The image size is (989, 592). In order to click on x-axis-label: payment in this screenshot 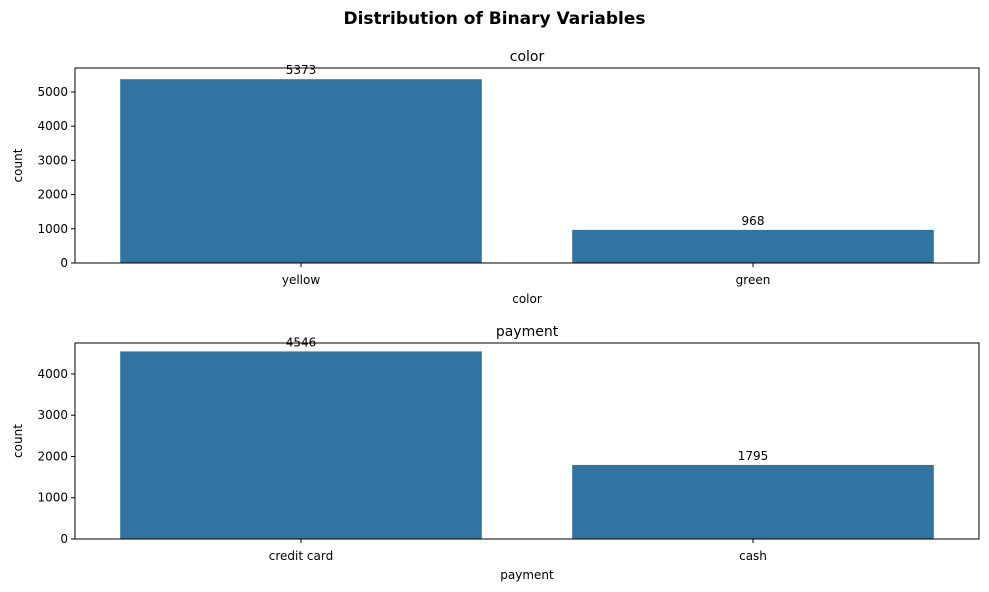, I will do `click(527, 575)`.